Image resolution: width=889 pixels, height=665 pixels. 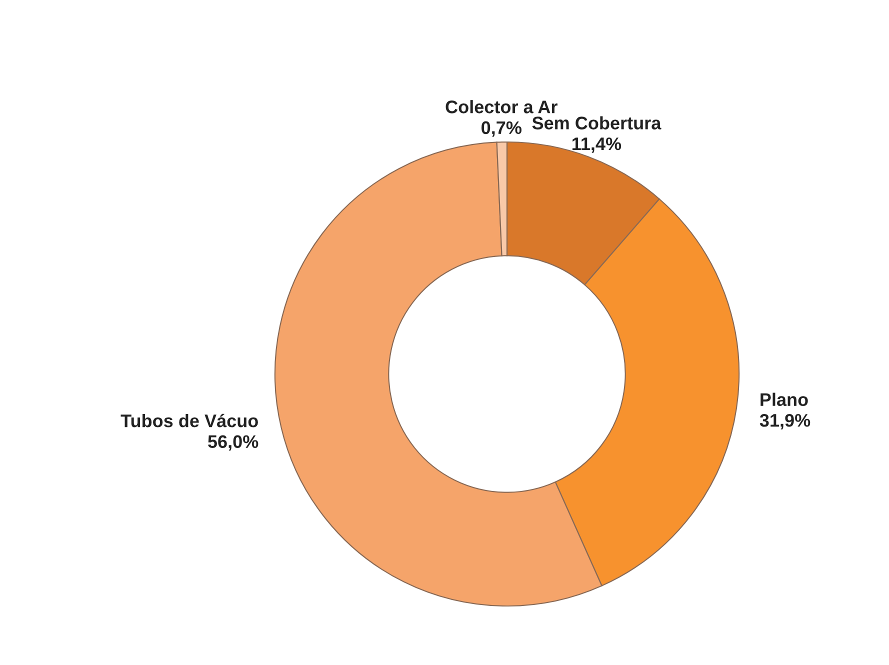 I want to click on slice-label: Plano, so click(x=784, y=399).